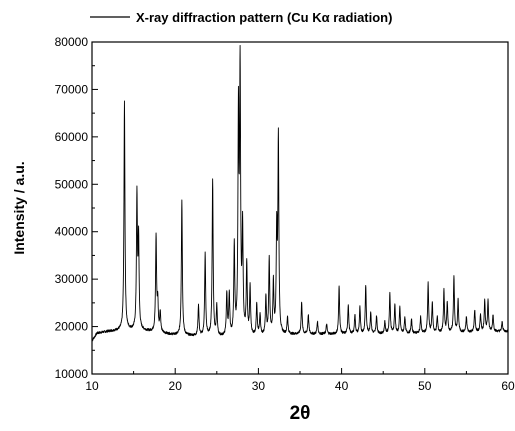  I want to click on x-tick-label: 10, so click(92, 386).